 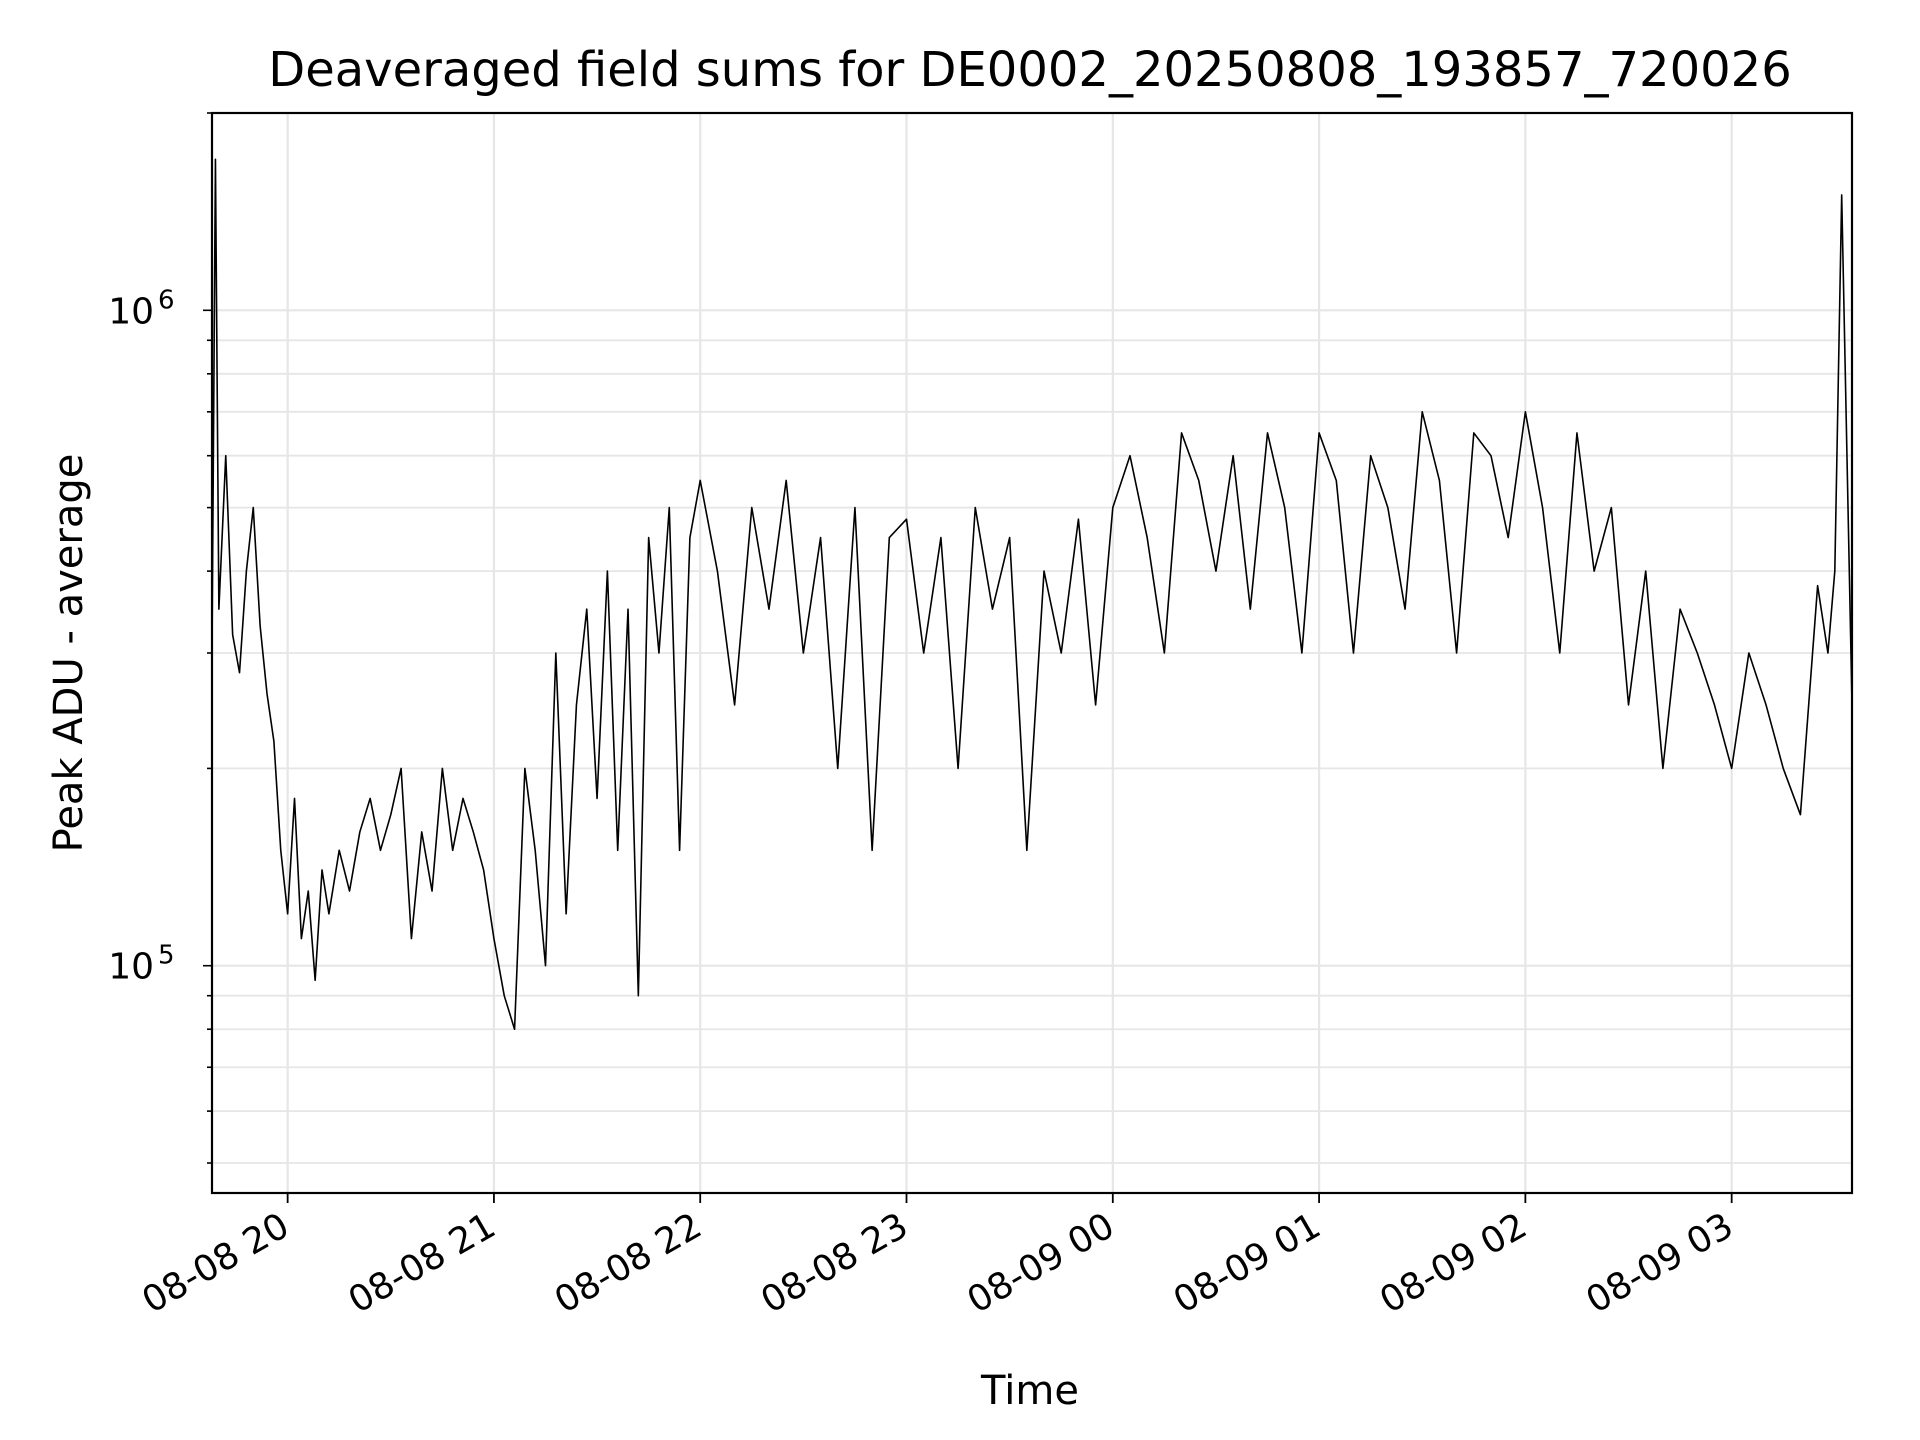 I want to click on y-tick-exponent: 6, so click(x=166, y=300).